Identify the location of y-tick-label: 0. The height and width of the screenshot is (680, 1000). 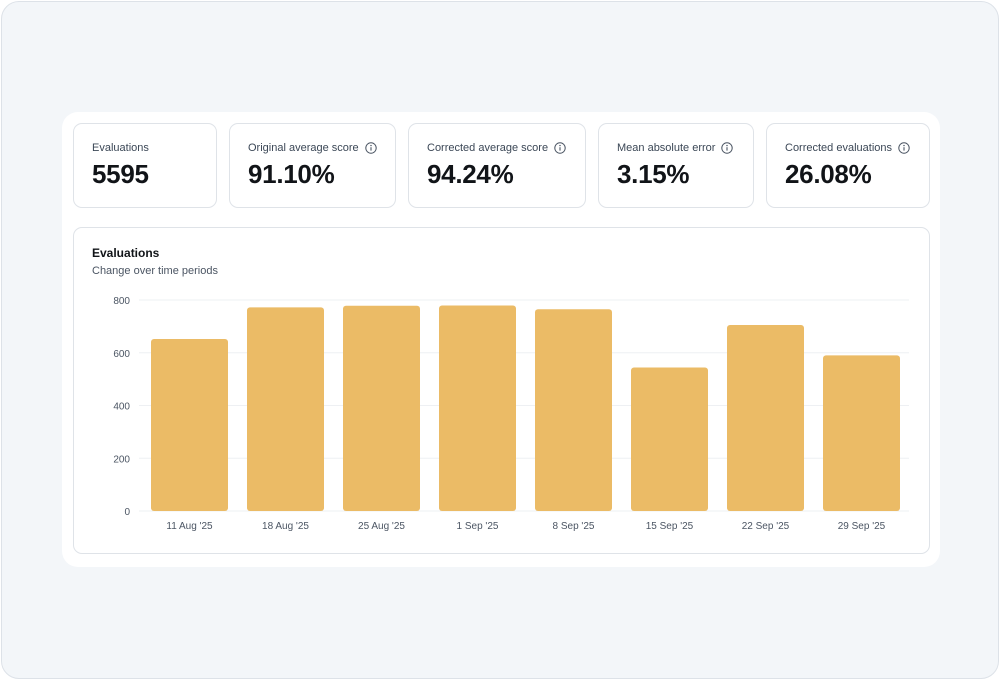
(127, 512).